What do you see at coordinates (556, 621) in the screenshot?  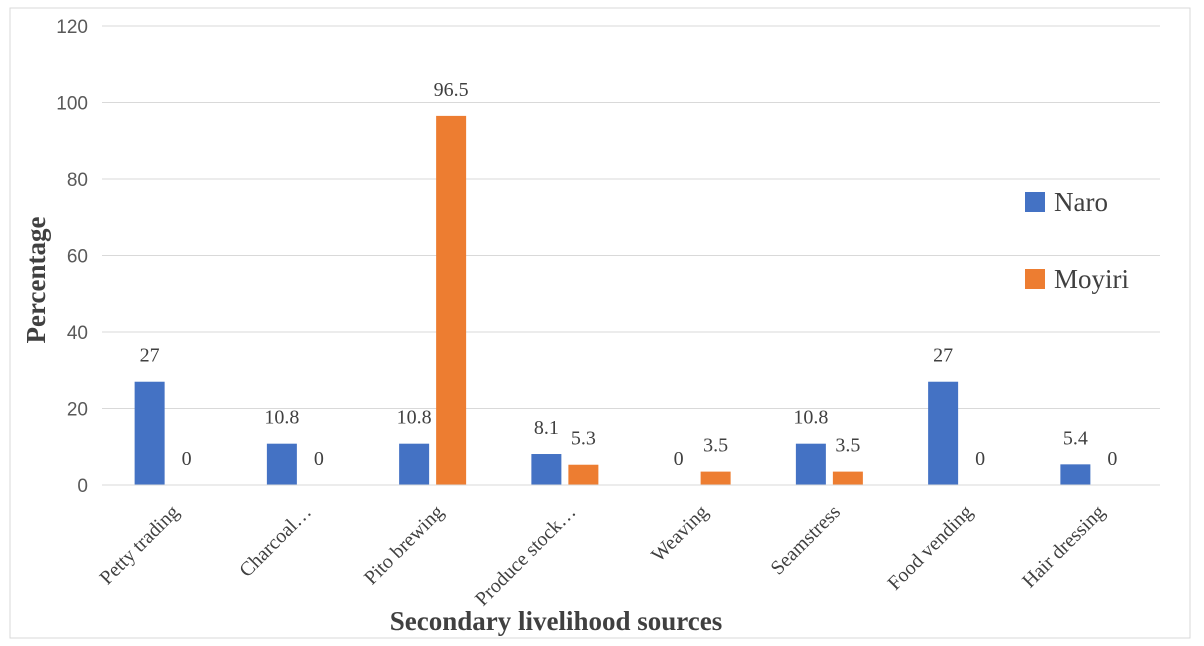 I see `x-axis-title: Secondary livelihood sources` at bounding box center [556, 621].